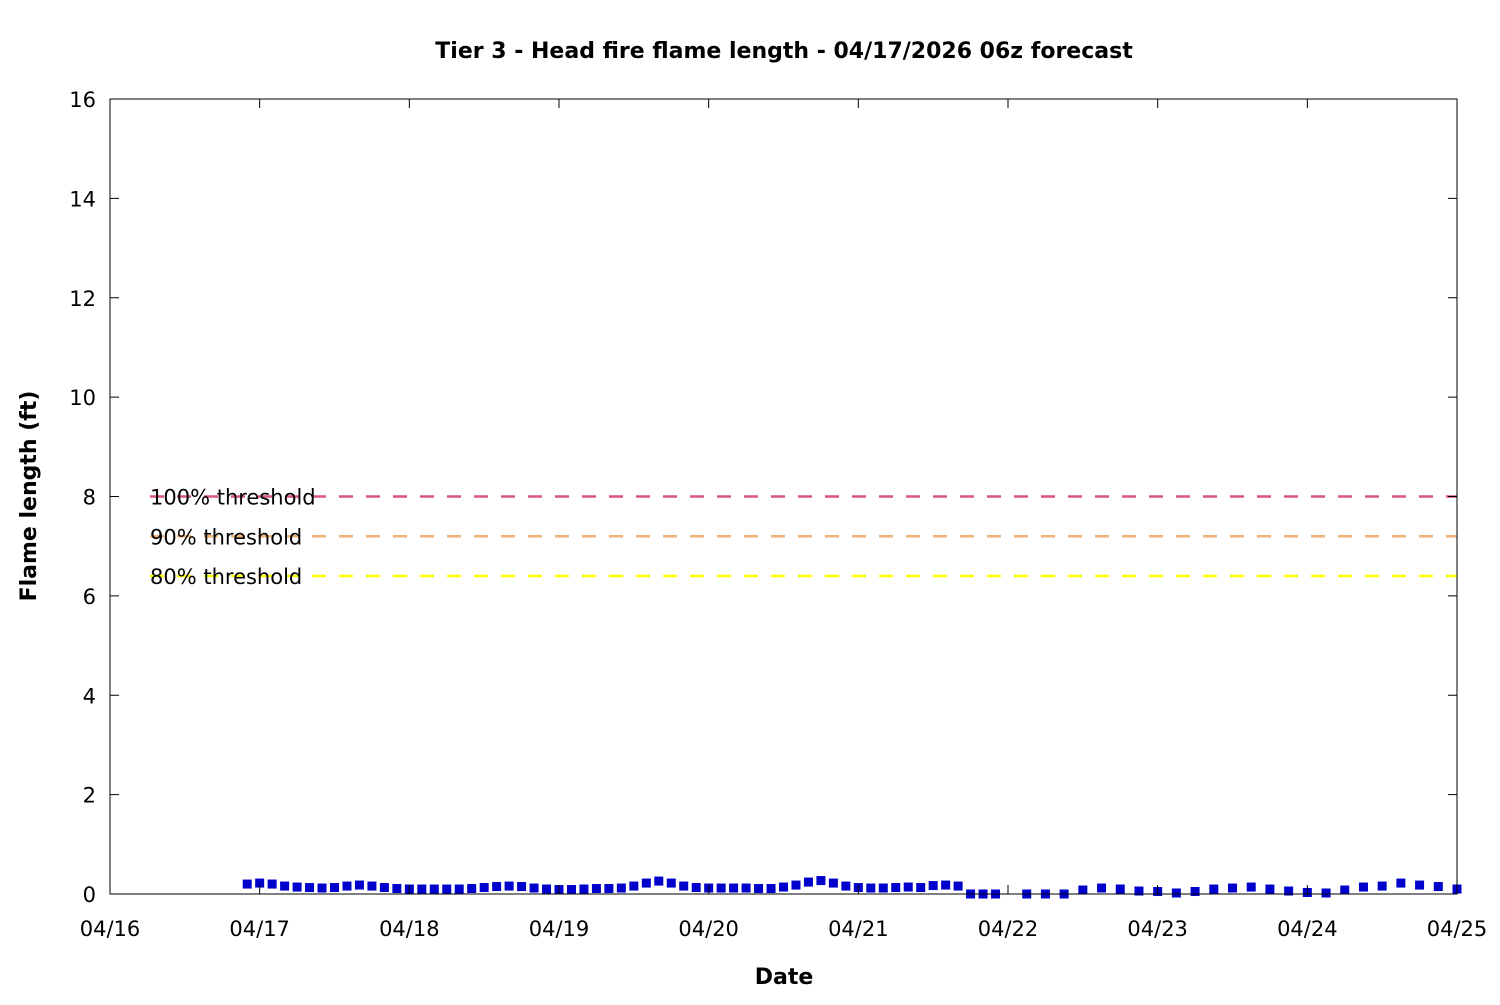 The width and height of the screenshot is (1500, 1005). Describe the element at coordinates (82, 299) in the screenshot. I see `y-tick-label: 12` at that location.